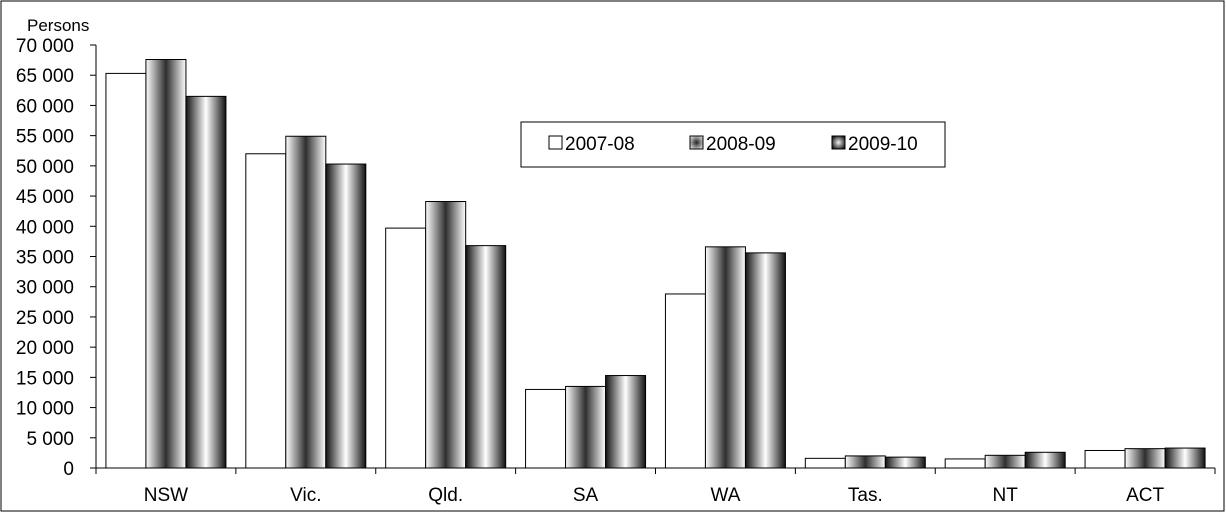  I want to click on y-tick-label: 5 000, so click(50, 439).